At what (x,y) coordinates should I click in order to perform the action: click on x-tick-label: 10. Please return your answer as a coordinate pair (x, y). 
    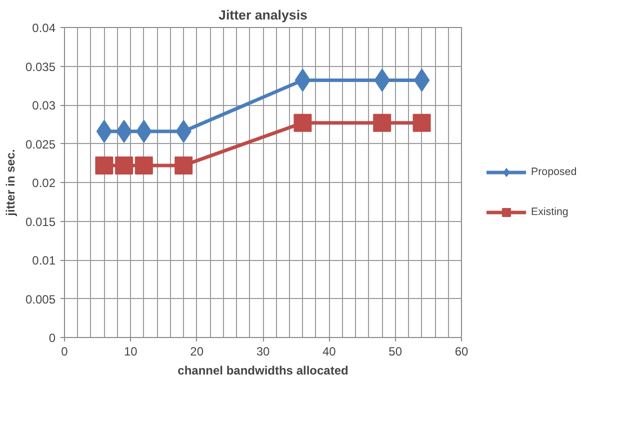
    Looking at the image, I should click on (131, 351).